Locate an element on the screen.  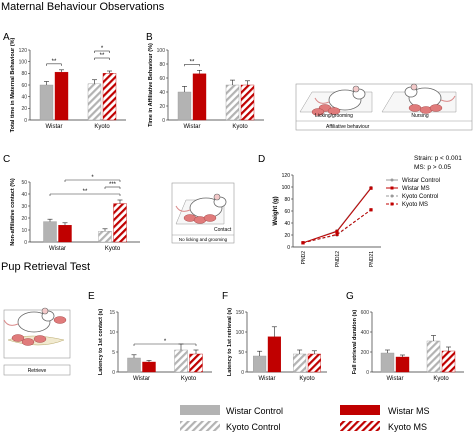
legend-swatch-kyoto-control is located at coordinates (200, 426).